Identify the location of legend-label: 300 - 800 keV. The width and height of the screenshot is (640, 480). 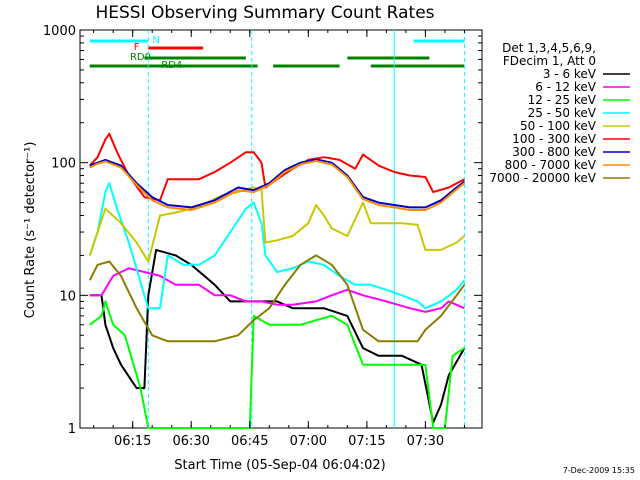
(554, 152).